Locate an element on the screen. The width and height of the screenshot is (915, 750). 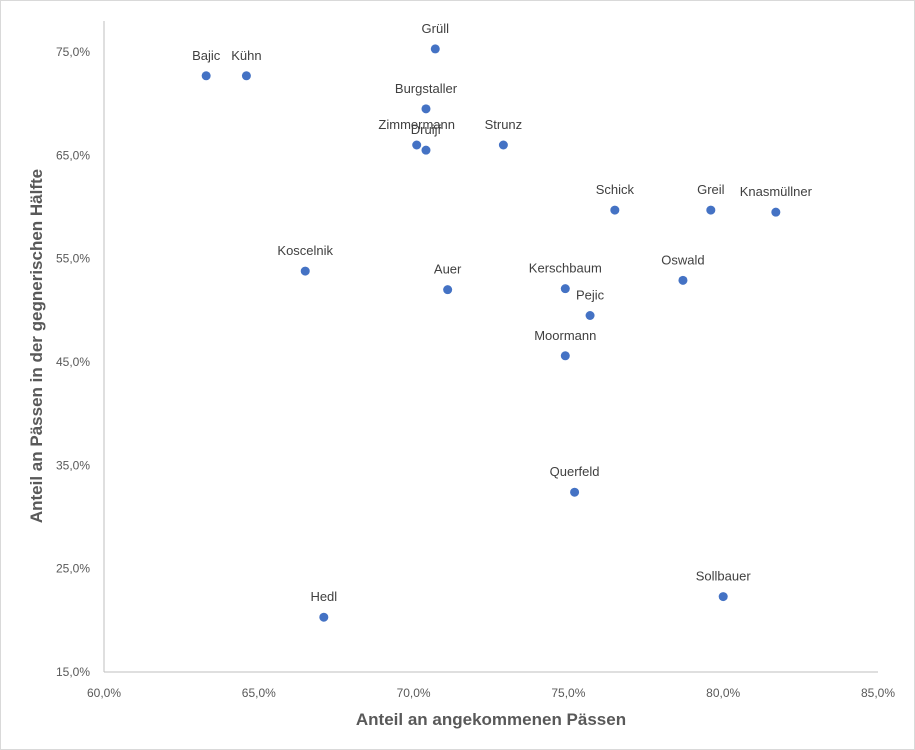
data-point-druijf is located at coordinates (426, 150).